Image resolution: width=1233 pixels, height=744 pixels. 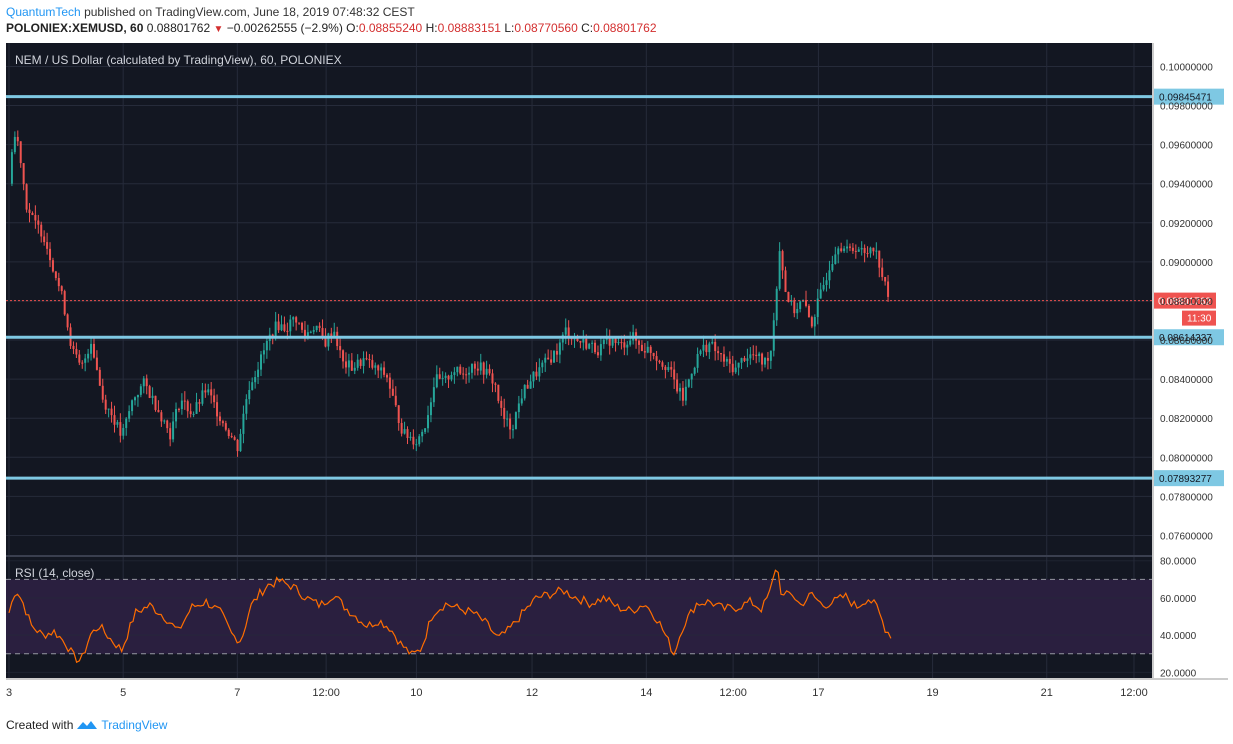 What do you see at coordinates (1186, 497) in the screenshot?
I see `price-tick-label: 0.07800000` at bounding box center [1186, 497].